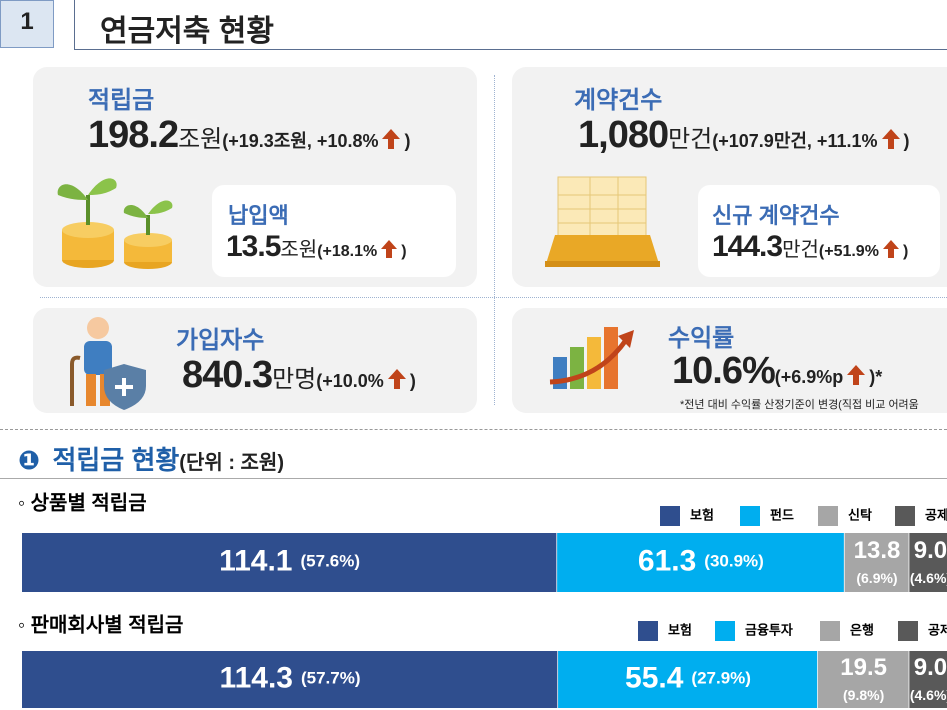 The image size is (947, 710). I want to click on section-unit: (단위 : 조원), so click(231, 463).